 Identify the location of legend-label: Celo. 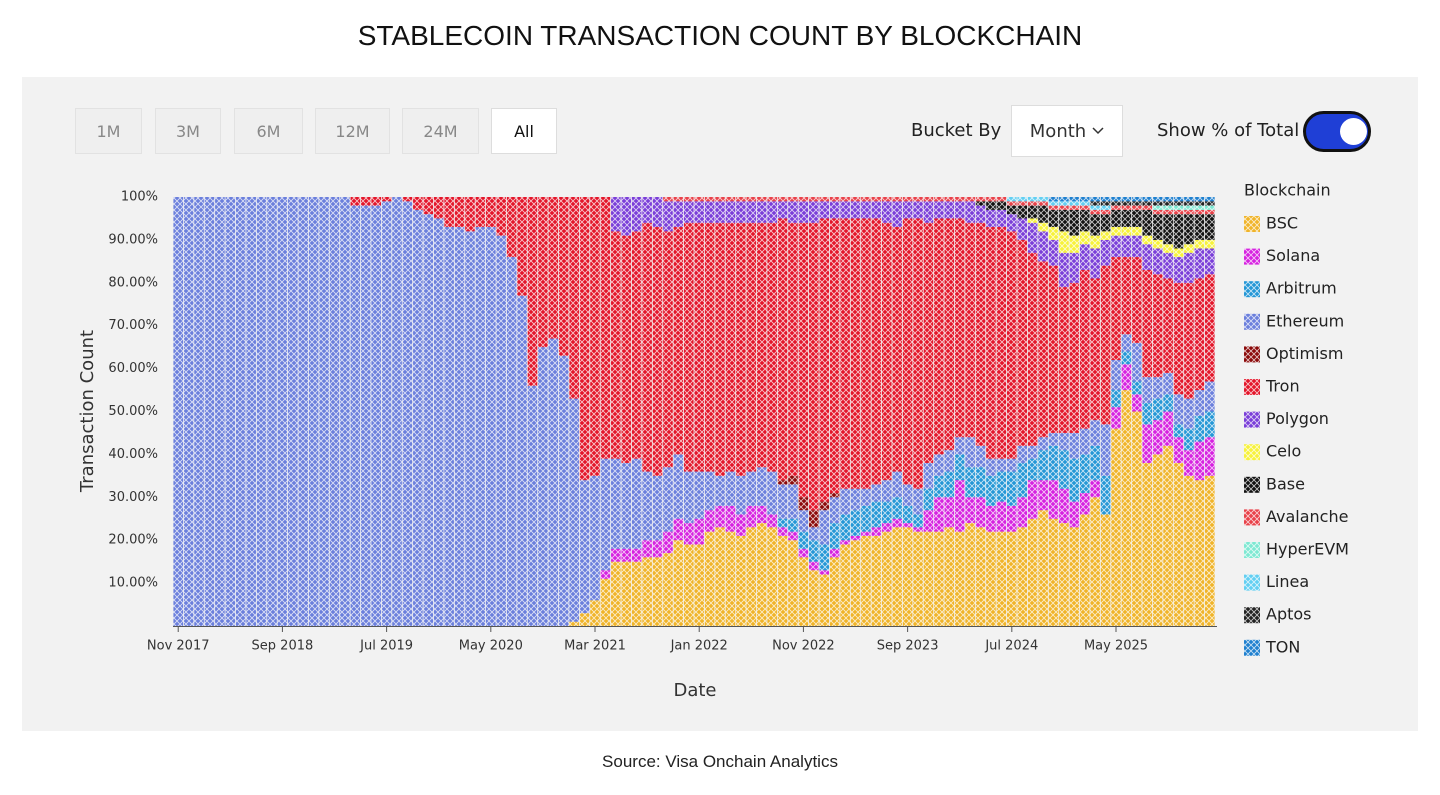
(1283, 451).